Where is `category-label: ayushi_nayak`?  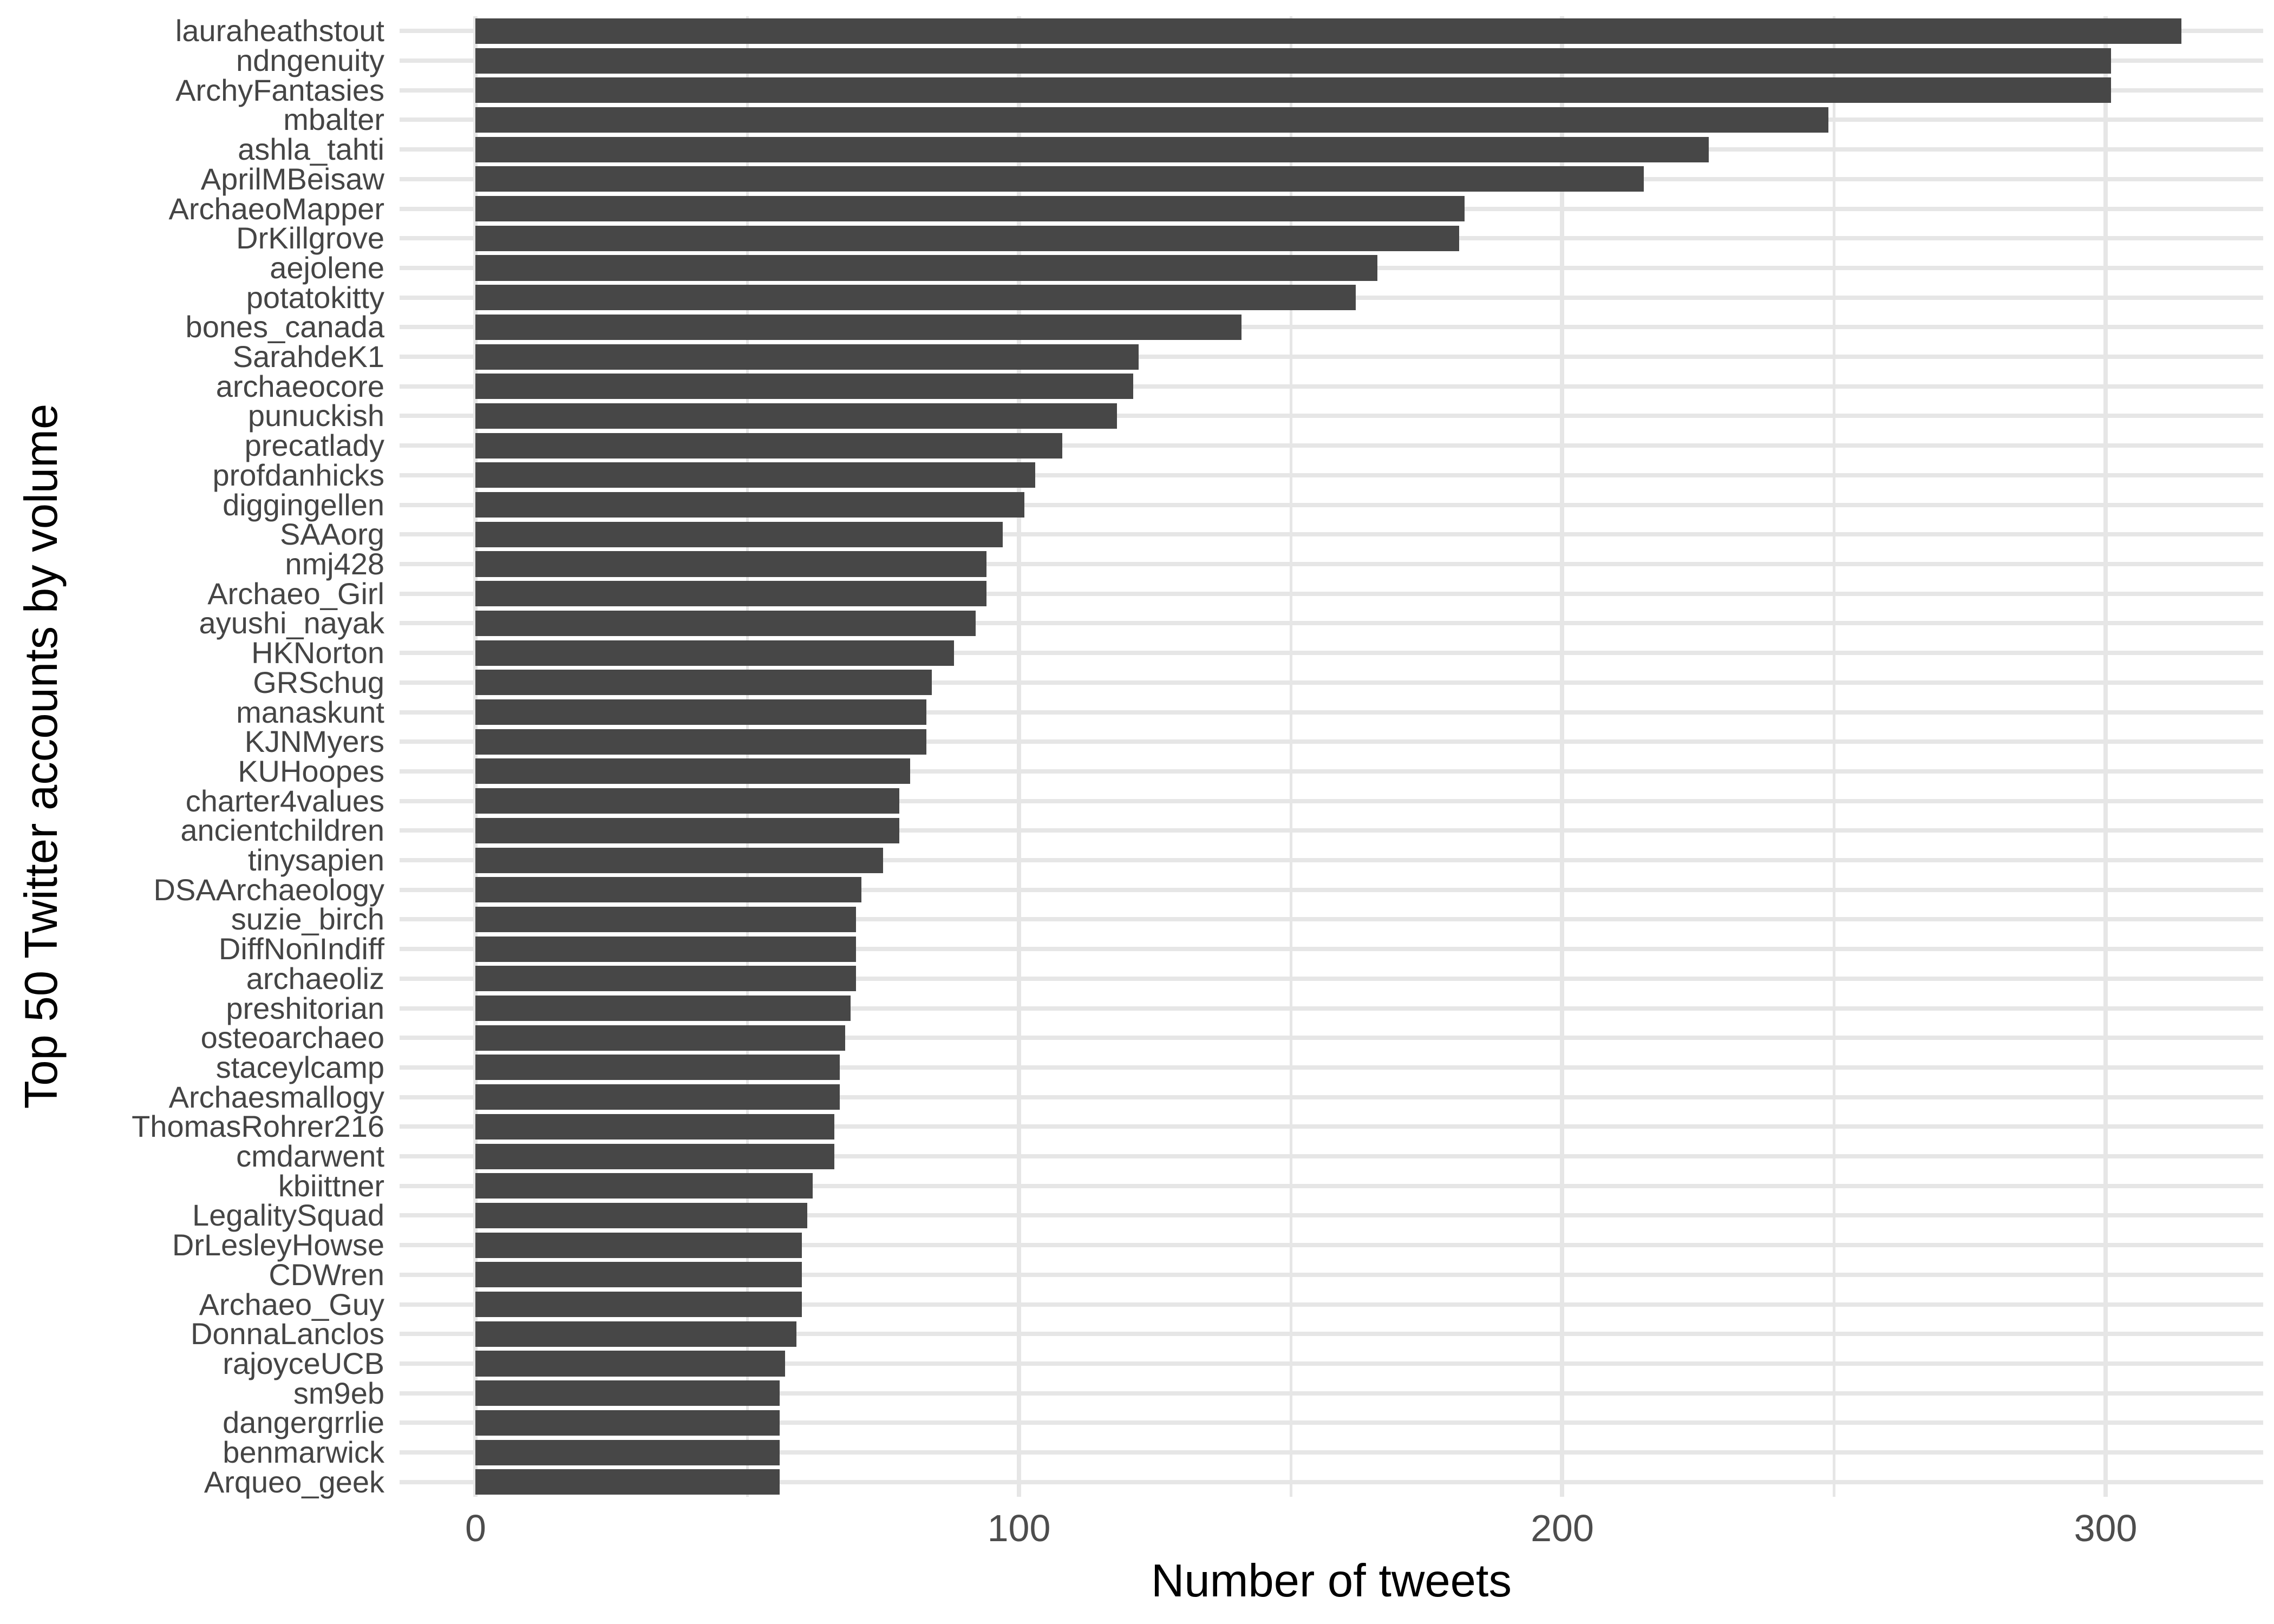
category-label: ayushi_nayak is located at coordinates (292, 623).